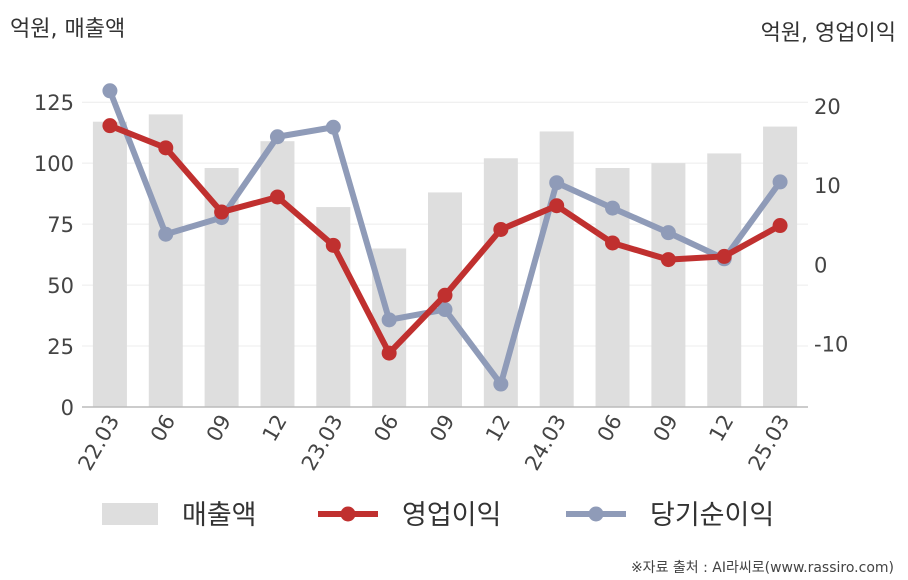 The width and height of the screenshot is (908, 580). Describe the element at coordinates (98, 443) in the screenshot. I see `x-tick-label: 22.03` at that location.